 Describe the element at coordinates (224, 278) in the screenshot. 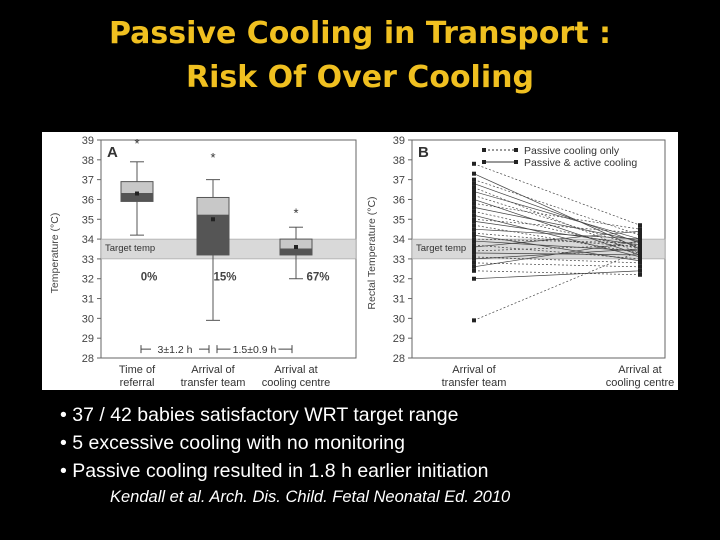

I see `percent-label: 15%` at that location.